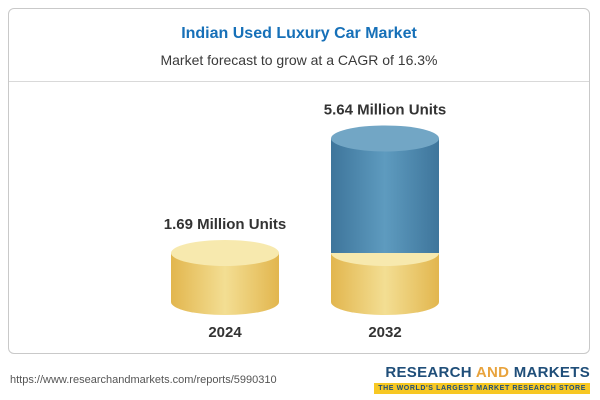  I want to click on value-label-2032: 5.64 Million Units, so click(385, 109).